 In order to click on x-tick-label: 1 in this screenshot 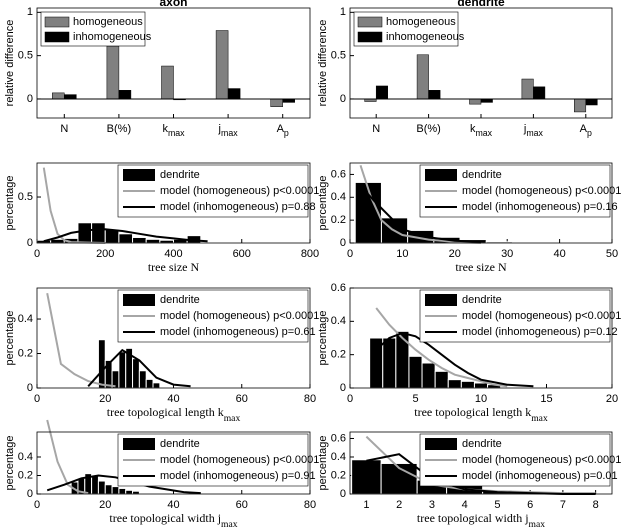, I will do `click(366, 505)`.